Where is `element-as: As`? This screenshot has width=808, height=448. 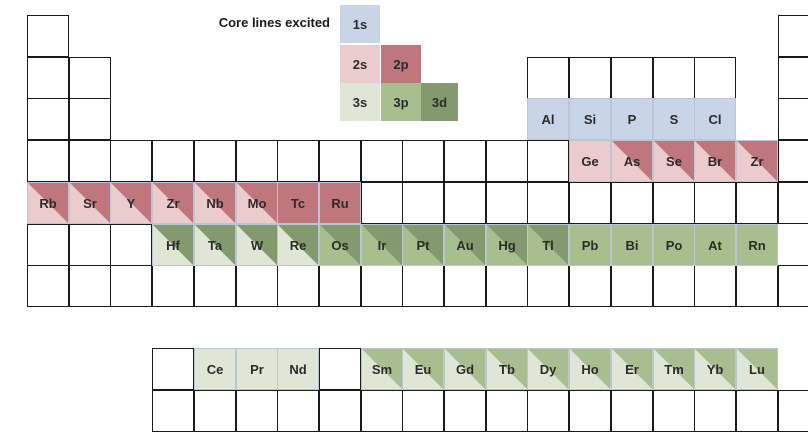
element-as: As is located at coordinates (632, 161).